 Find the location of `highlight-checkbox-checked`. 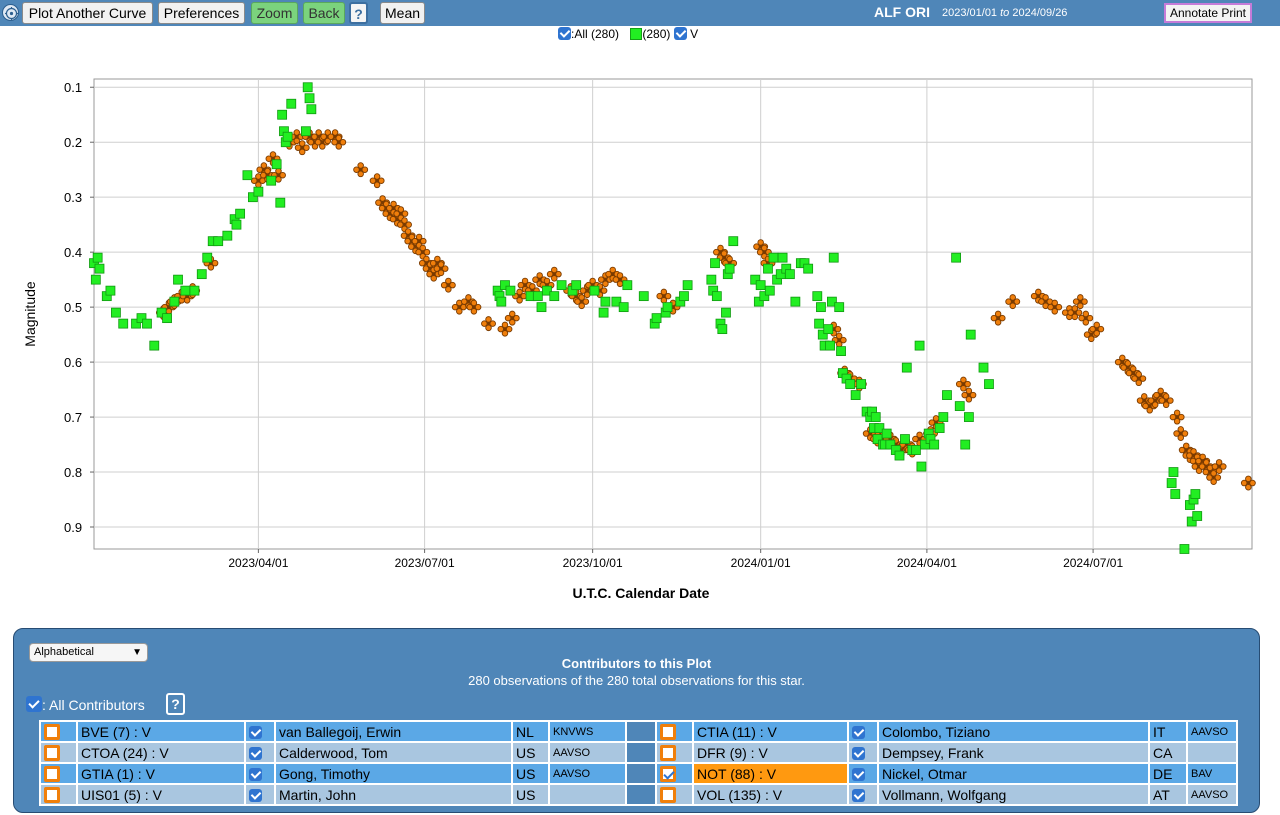

highlight-checkbox-checked is located at coordinates (668, 773).